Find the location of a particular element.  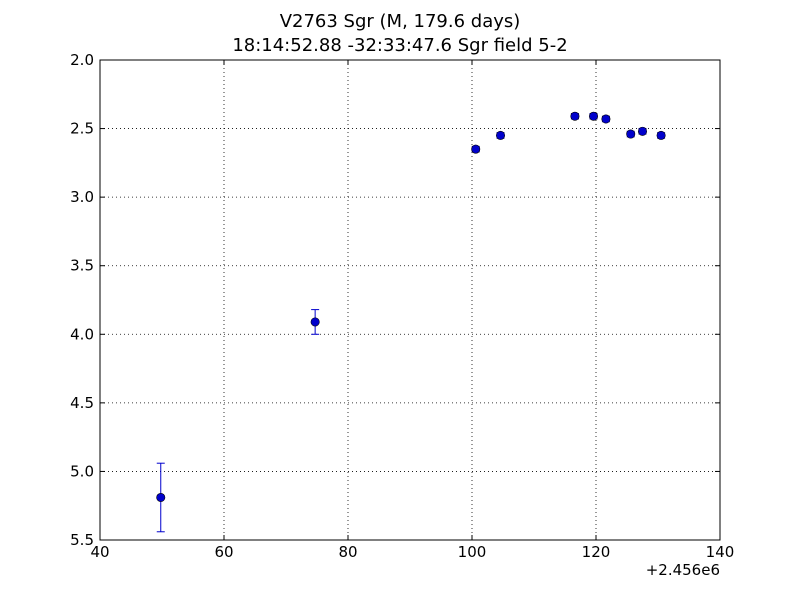

y-tick-label: 4.0 is located at coordinates (82, 334).